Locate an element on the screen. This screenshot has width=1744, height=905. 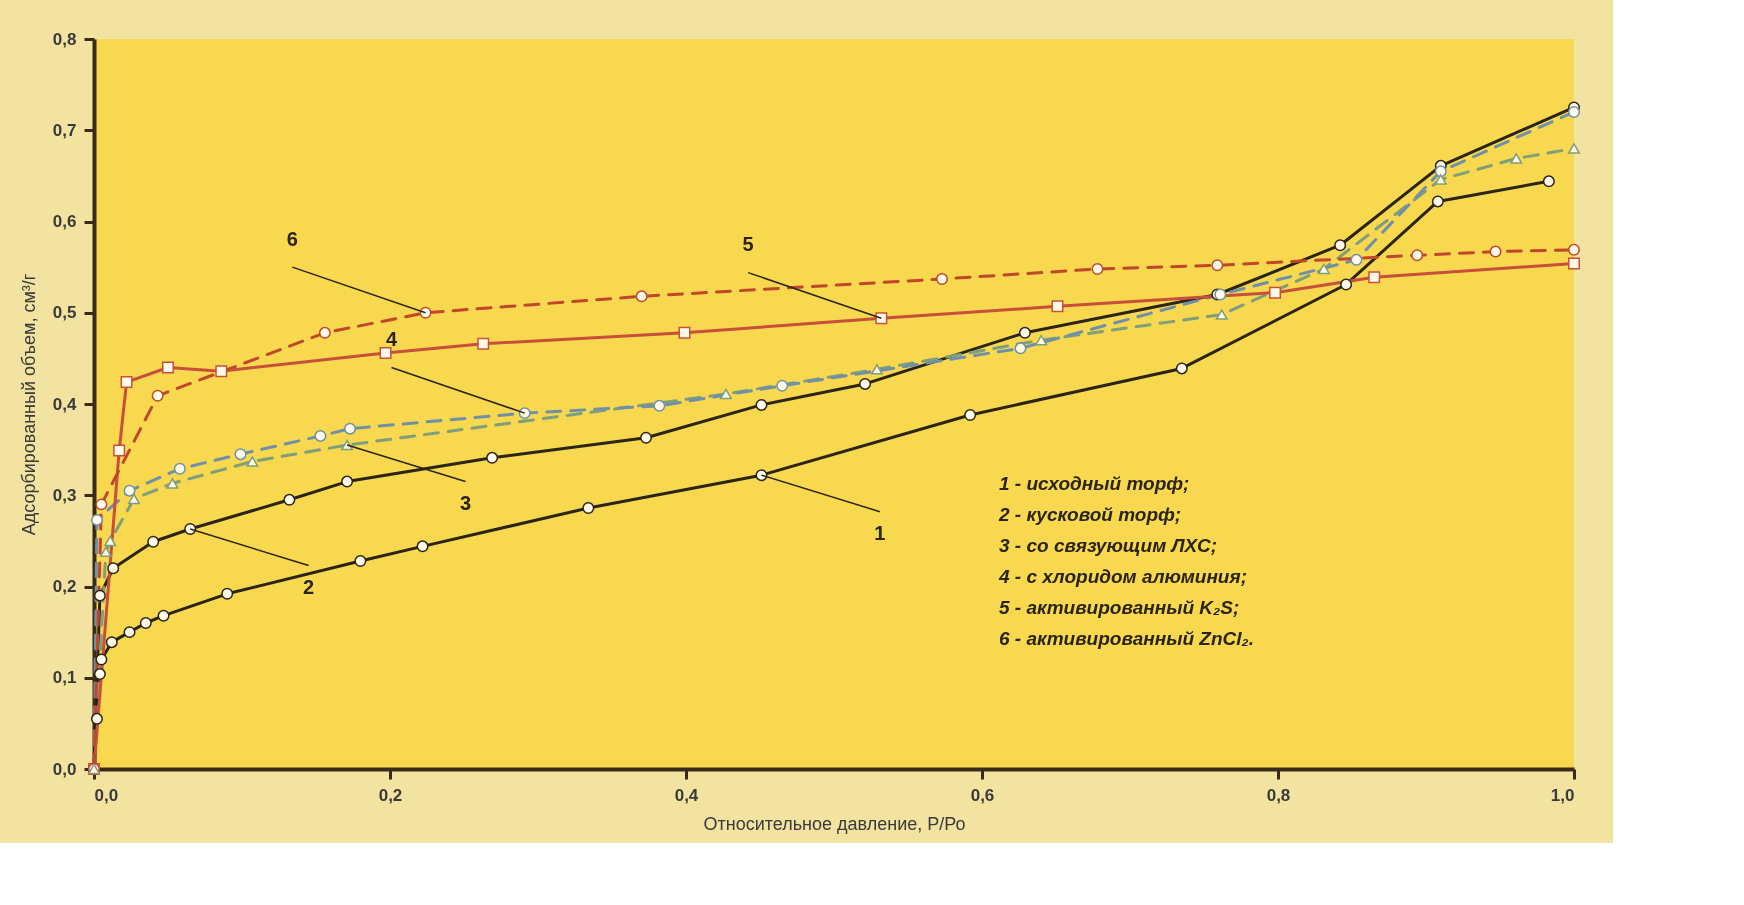
annotation: 3 - со связующим ЛХС; is located at coordinates (1108, 545).